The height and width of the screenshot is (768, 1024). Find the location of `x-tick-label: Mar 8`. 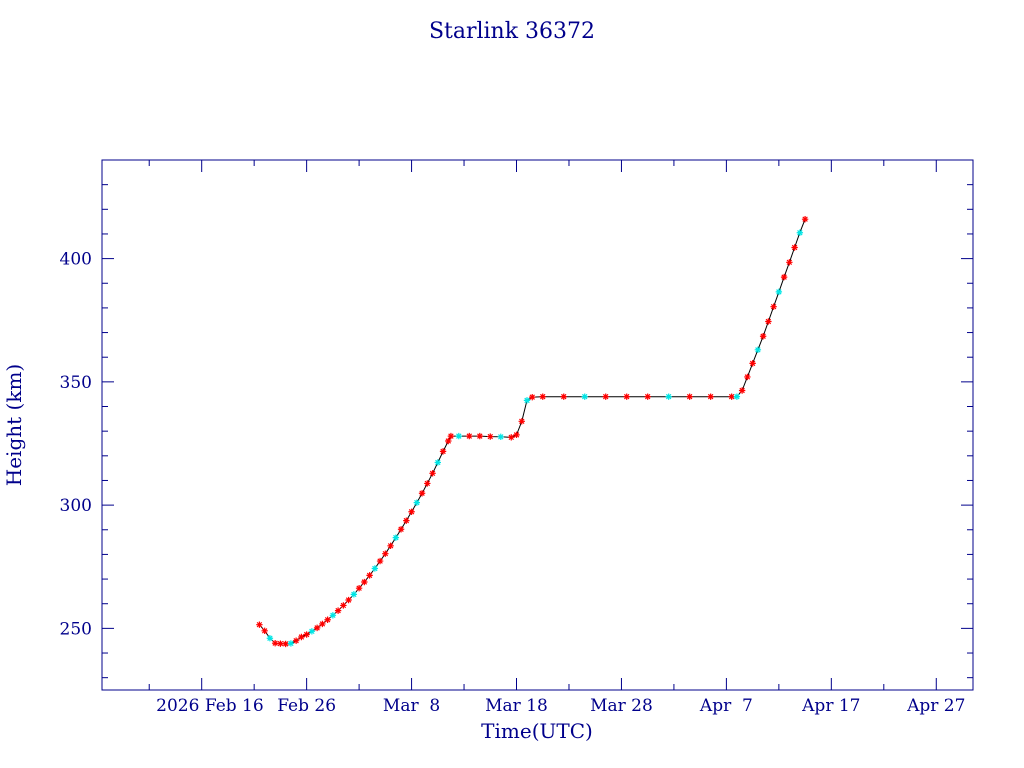

x-tick-label: Mar 8 is located at coordinates (411, 706).